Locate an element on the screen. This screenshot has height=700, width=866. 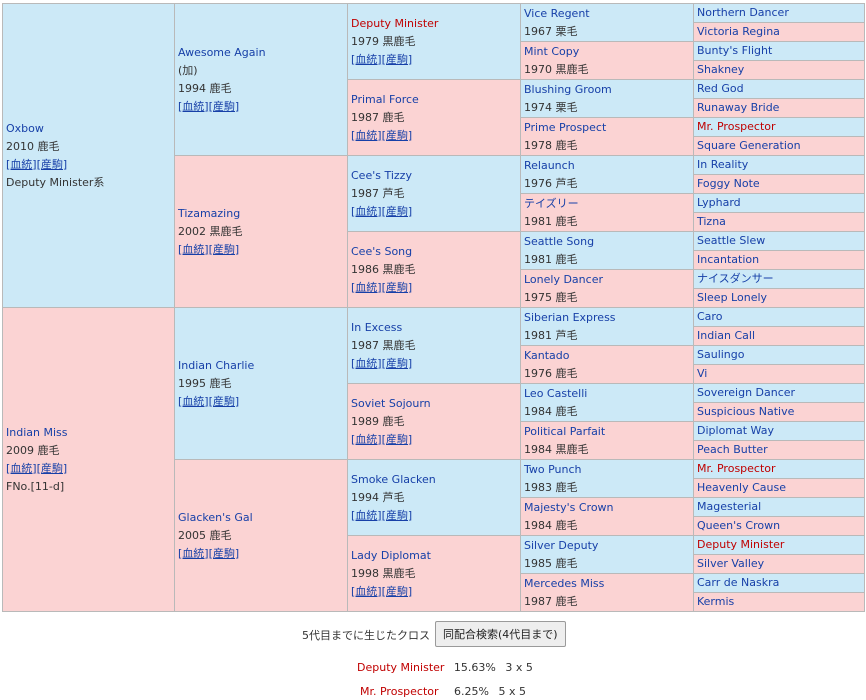
horse-name-link: Siberian Express is located at coordinates (570, 317).